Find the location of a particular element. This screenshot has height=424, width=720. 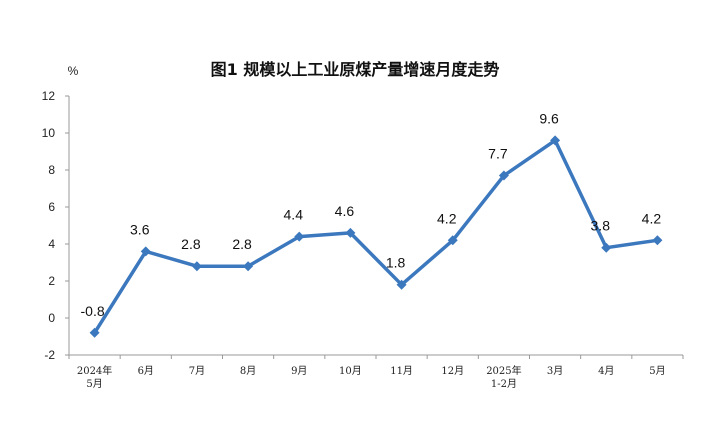

y-tick-label: 4 is located at coordinates (51, 244).